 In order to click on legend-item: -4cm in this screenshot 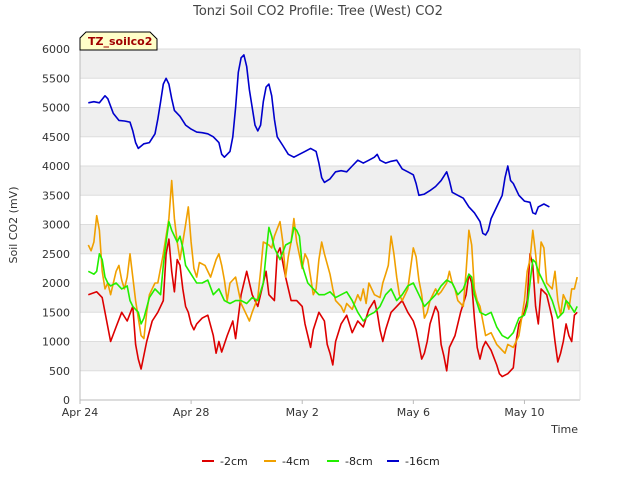, I will do `click(287, 461)`.